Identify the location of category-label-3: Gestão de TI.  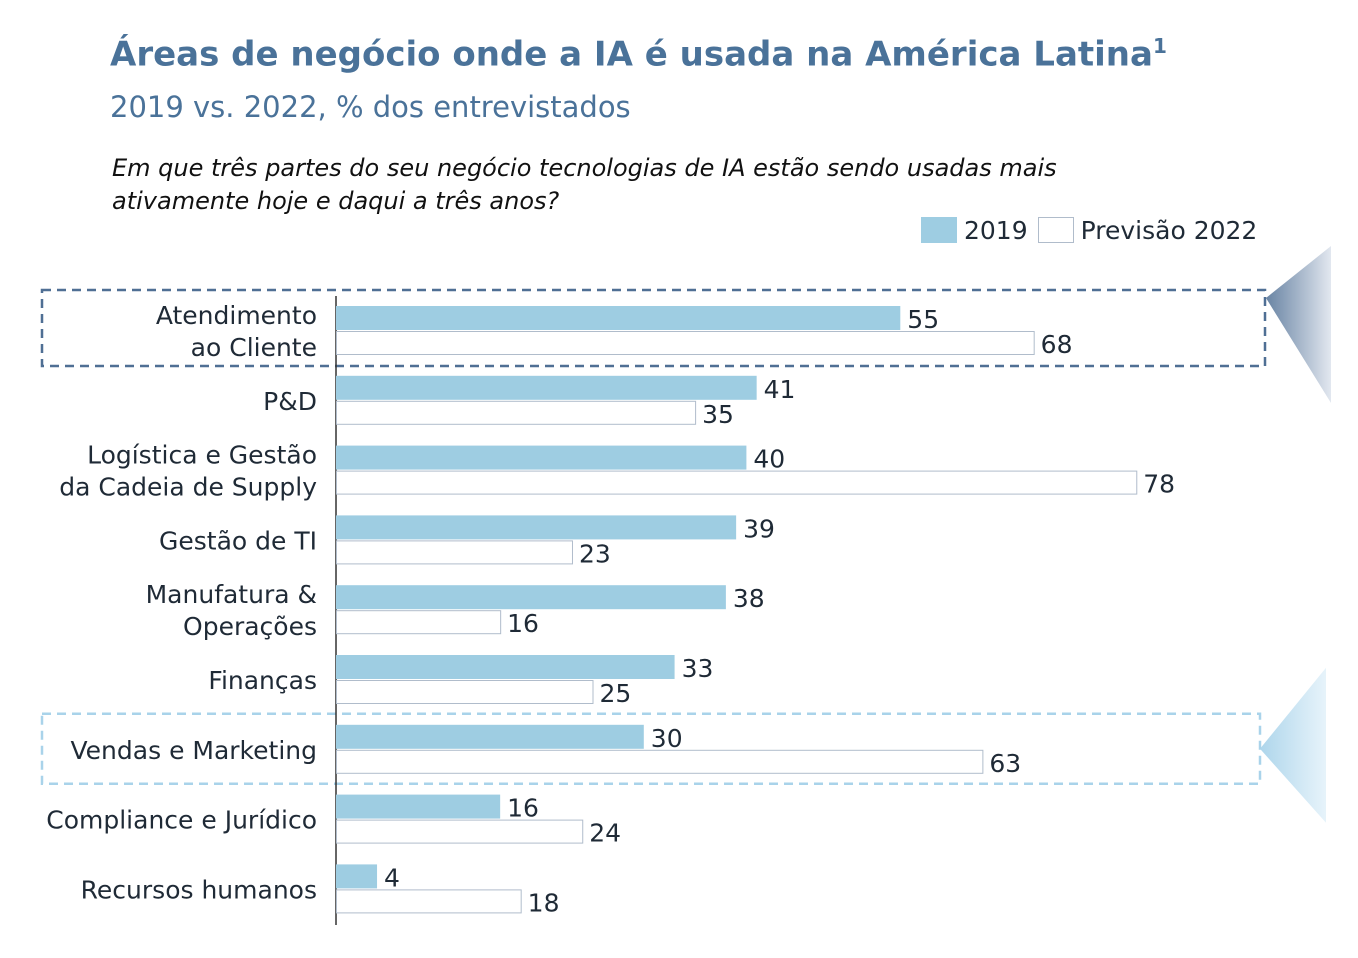
(238, 540).